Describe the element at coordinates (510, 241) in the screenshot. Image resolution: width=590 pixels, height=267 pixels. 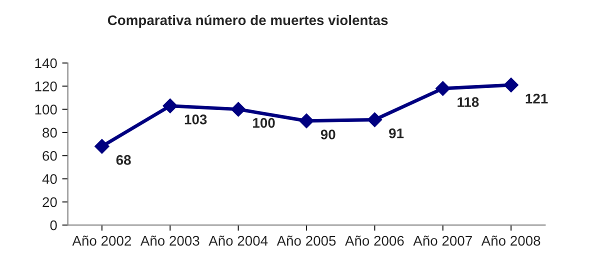
I see `x-tick-label: Año 2008` at that location.